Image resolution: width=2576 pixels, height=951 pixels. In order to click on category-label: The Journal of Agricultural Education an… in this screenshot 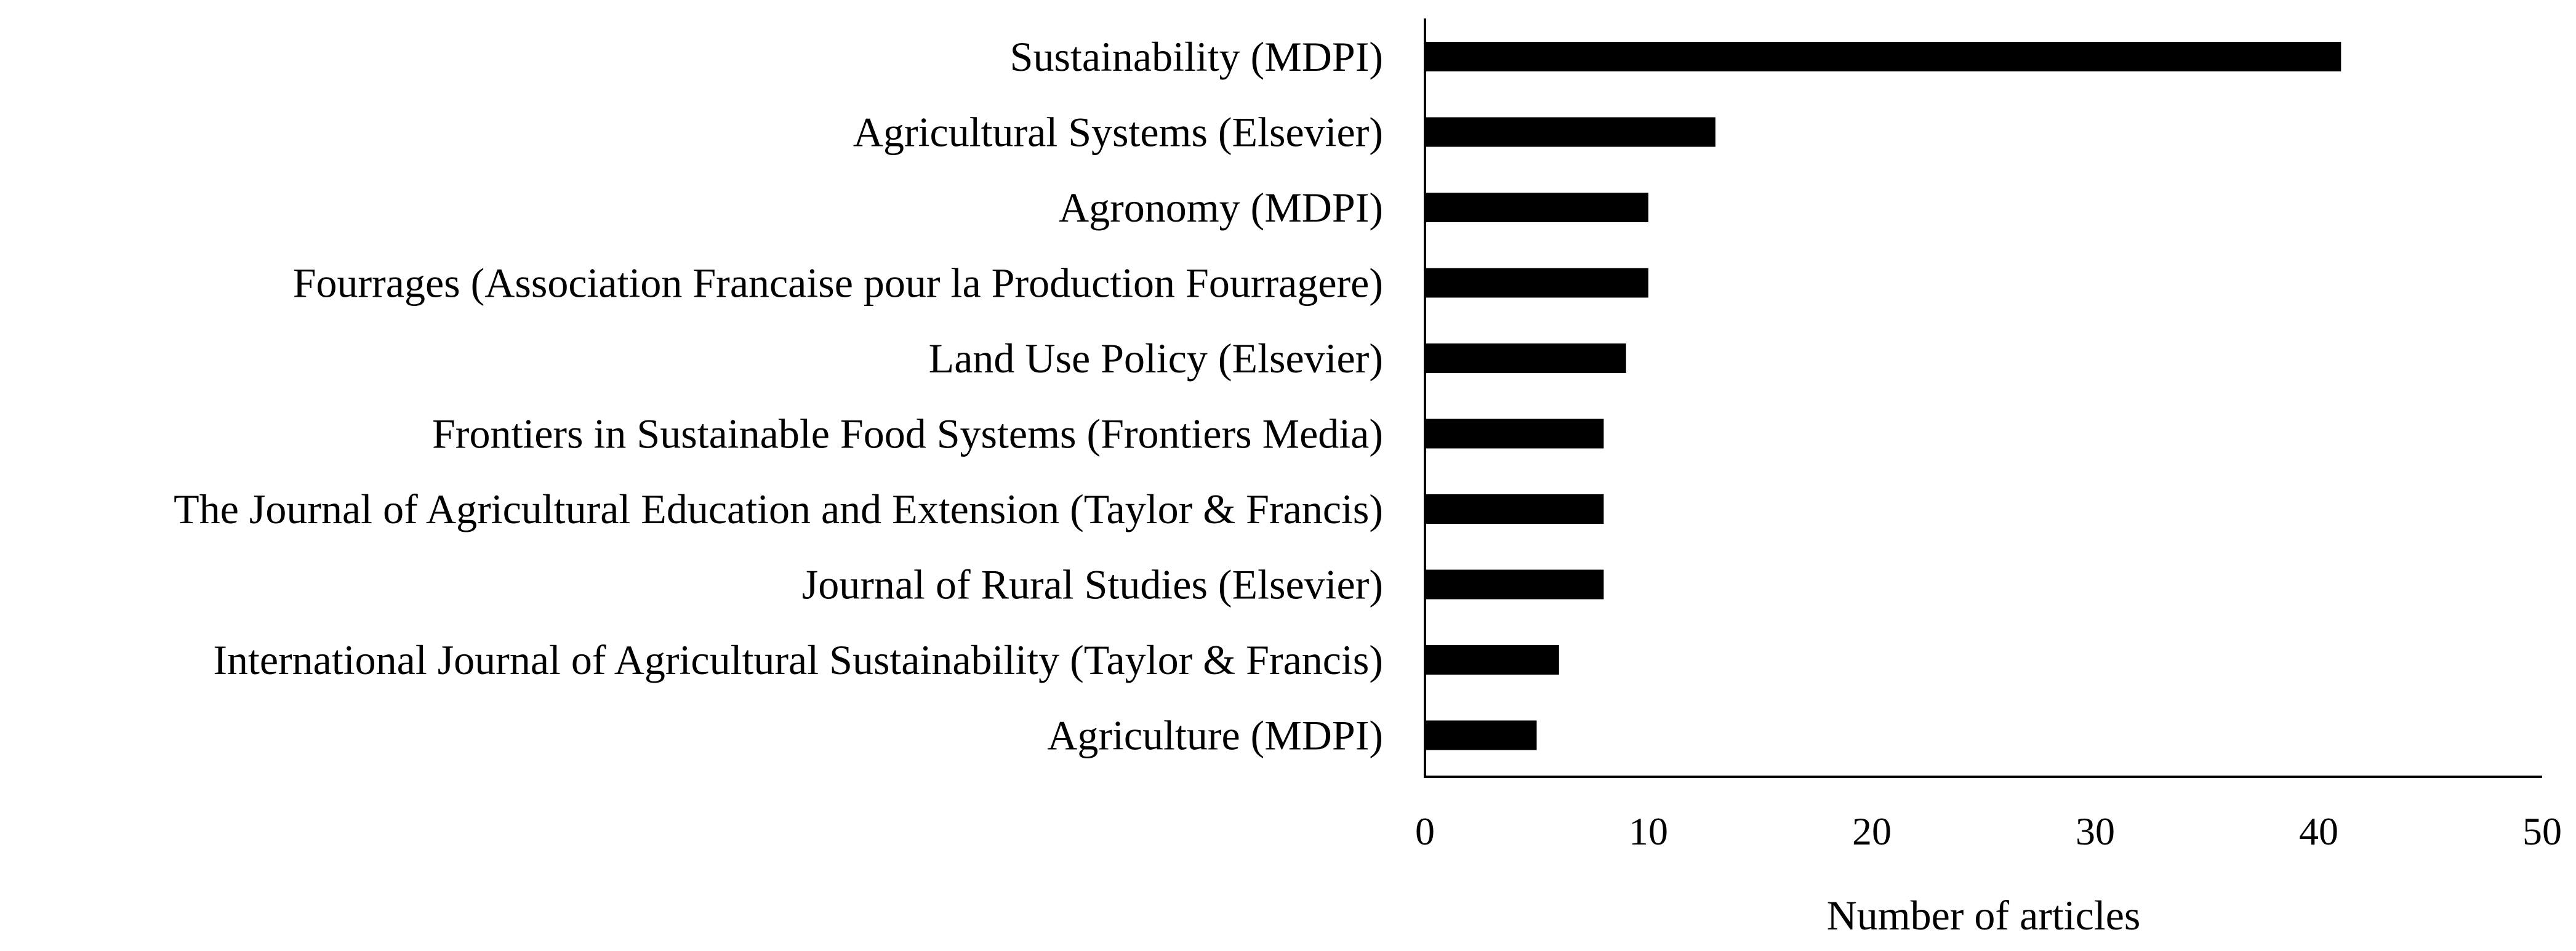, I will do `click(778, 509)`.